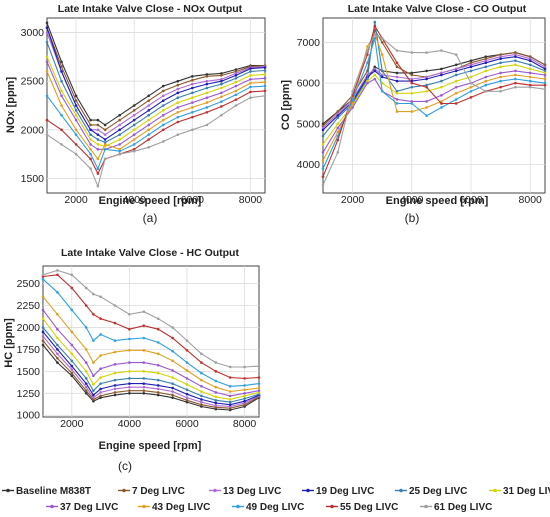 This screenshot has width=550, height=517. Describe the element at coordinates (362, 507) in the screenshot. I see `legend-item: 55 Deg LIVC` at that location.